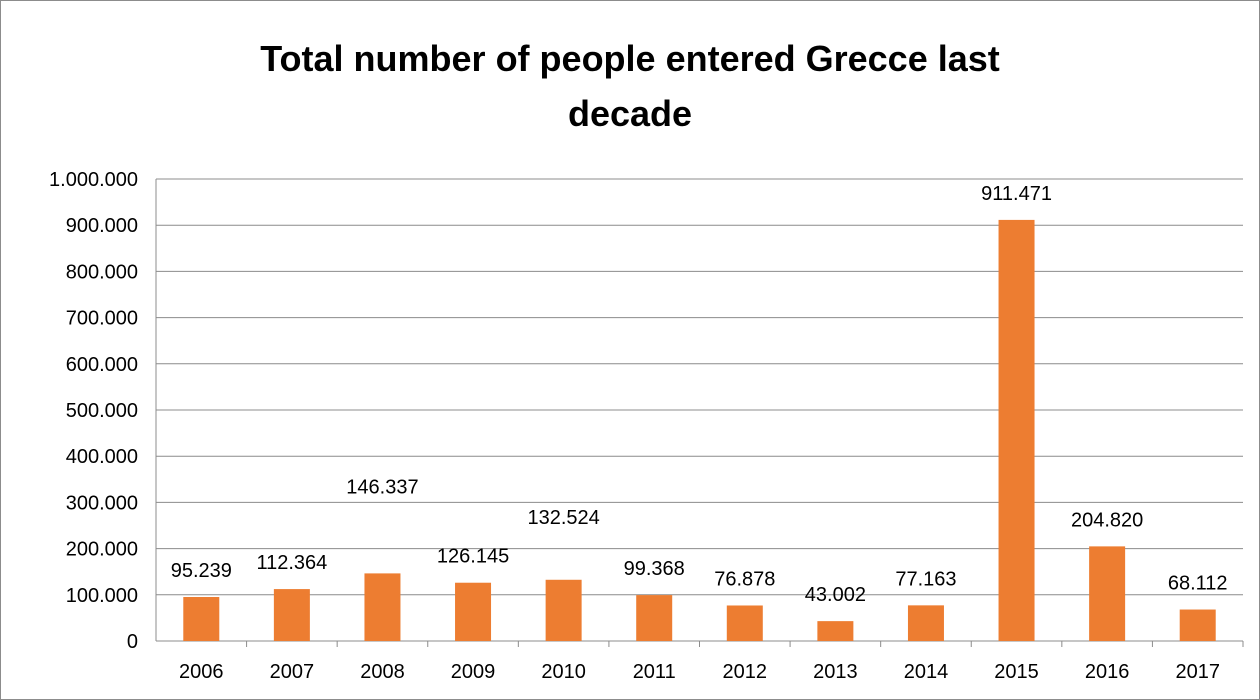 The width and height of the screenshot is (1260, 700). I want to click on x-tick-label: 2011, so click(654, 672).